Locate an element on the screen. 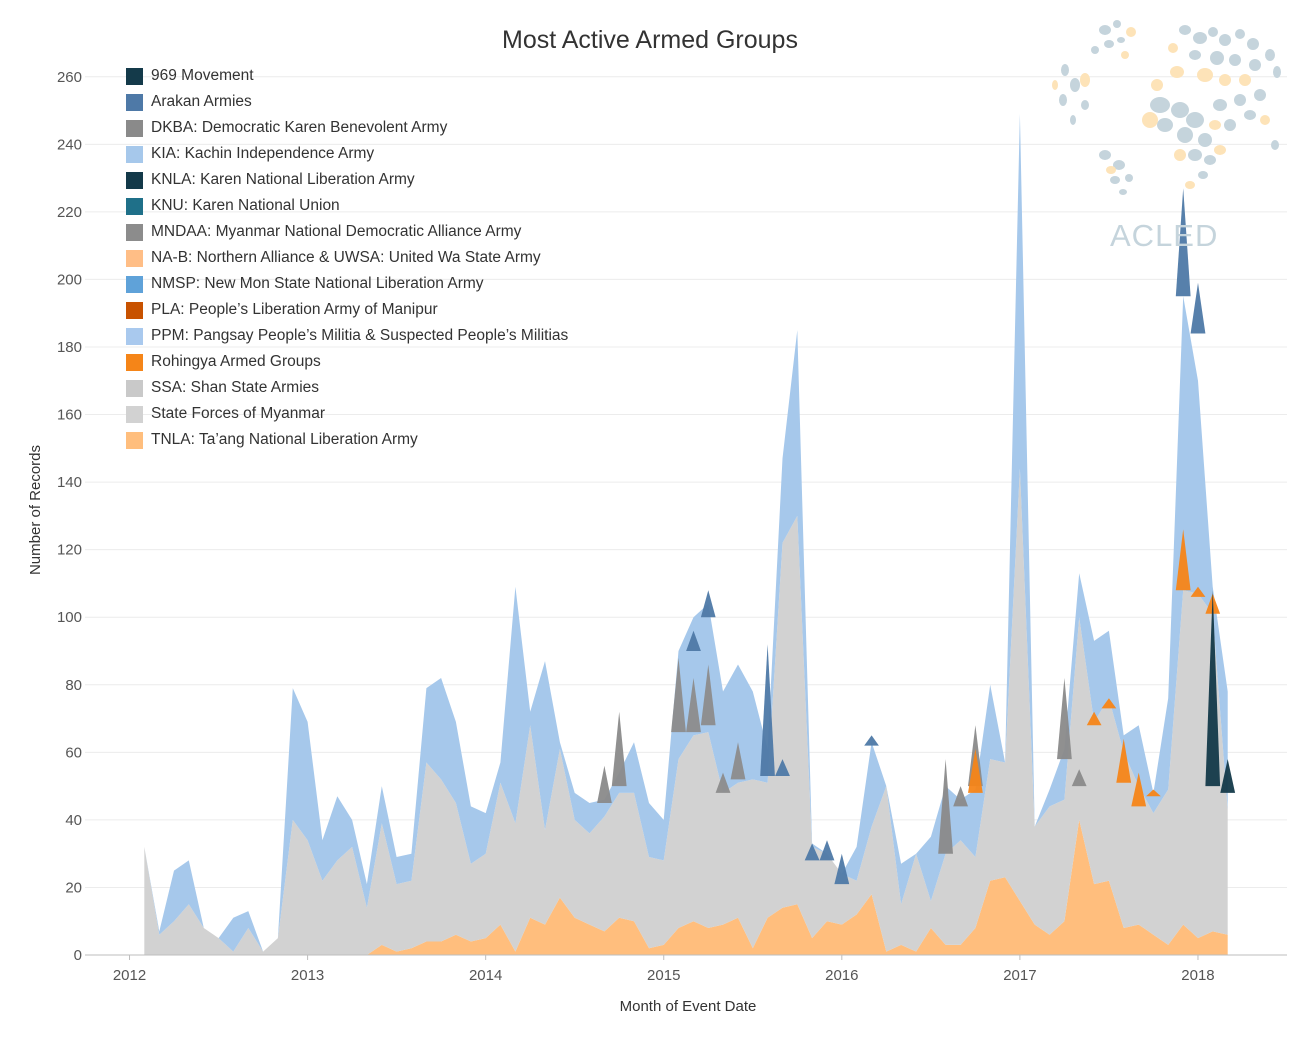 The width and height of the screenshot is (1300, 1040). legend-label: Rohingya Armed Groups is located at coordinates (236, 361).